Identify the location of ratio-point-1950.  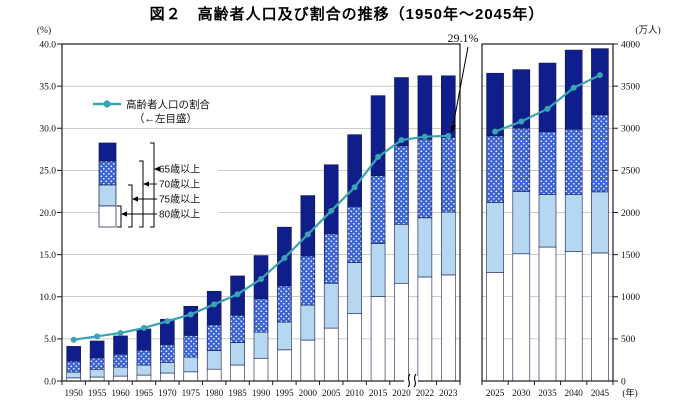
(73, 339).